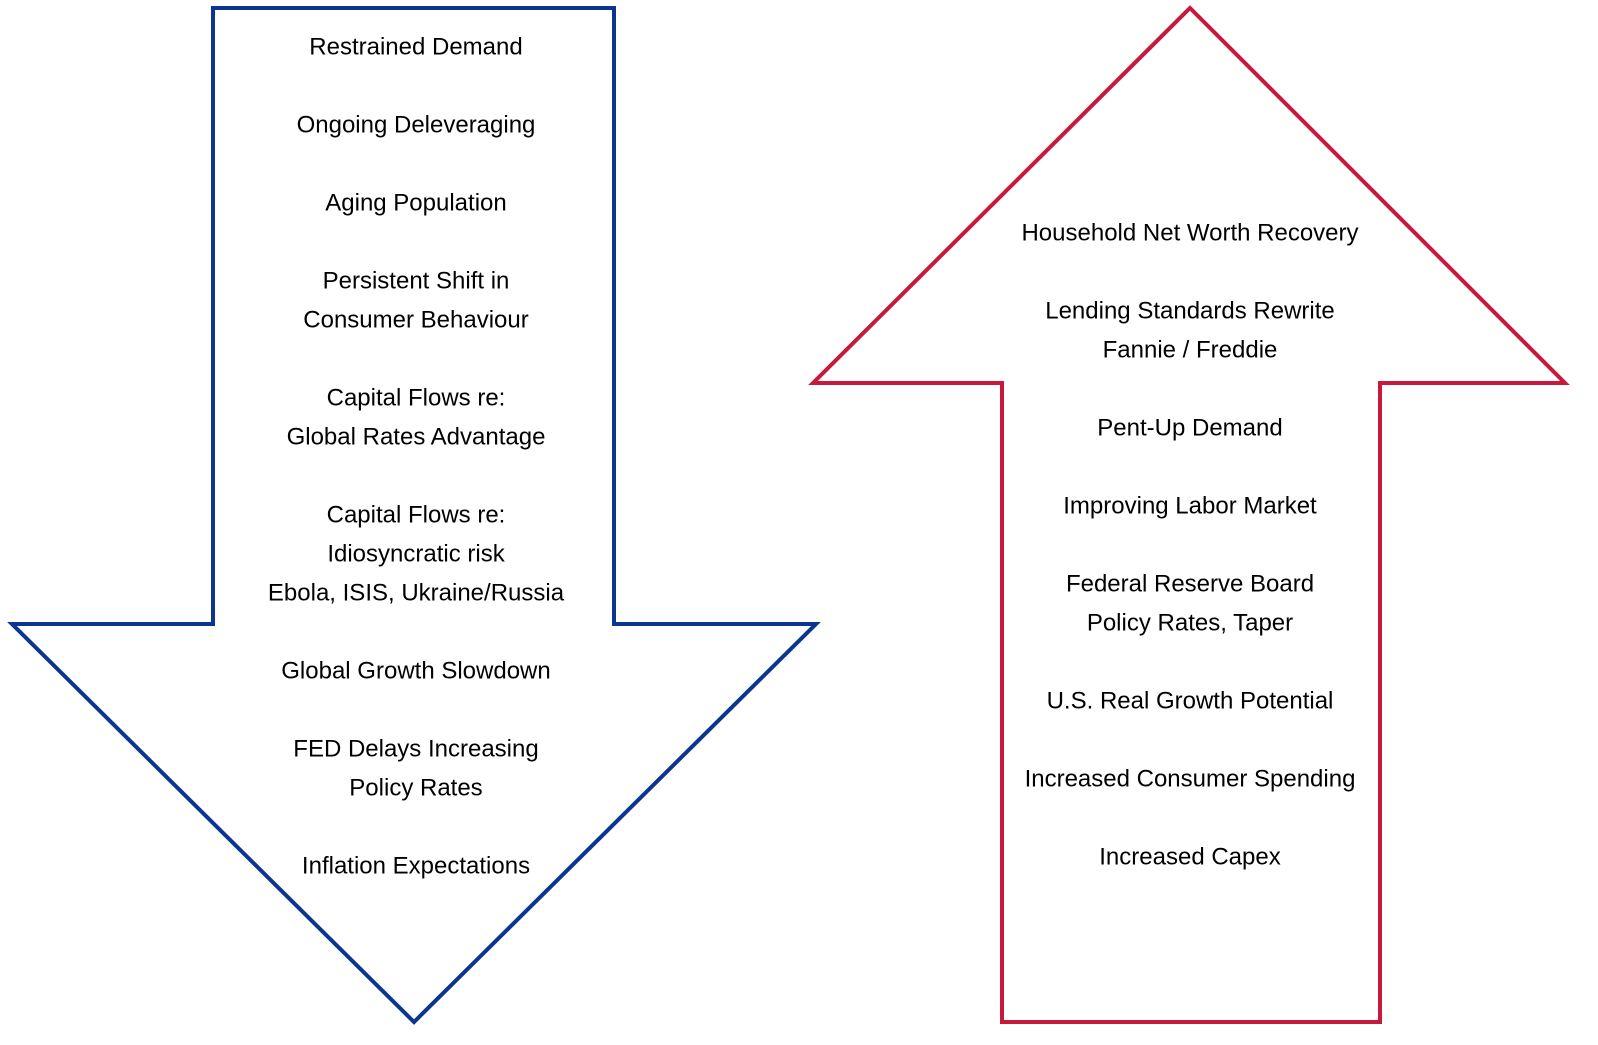 This screenshot has height=1045, width=1598. I want to click on arrow-label: Persistent Shift in, so click(416, 280).